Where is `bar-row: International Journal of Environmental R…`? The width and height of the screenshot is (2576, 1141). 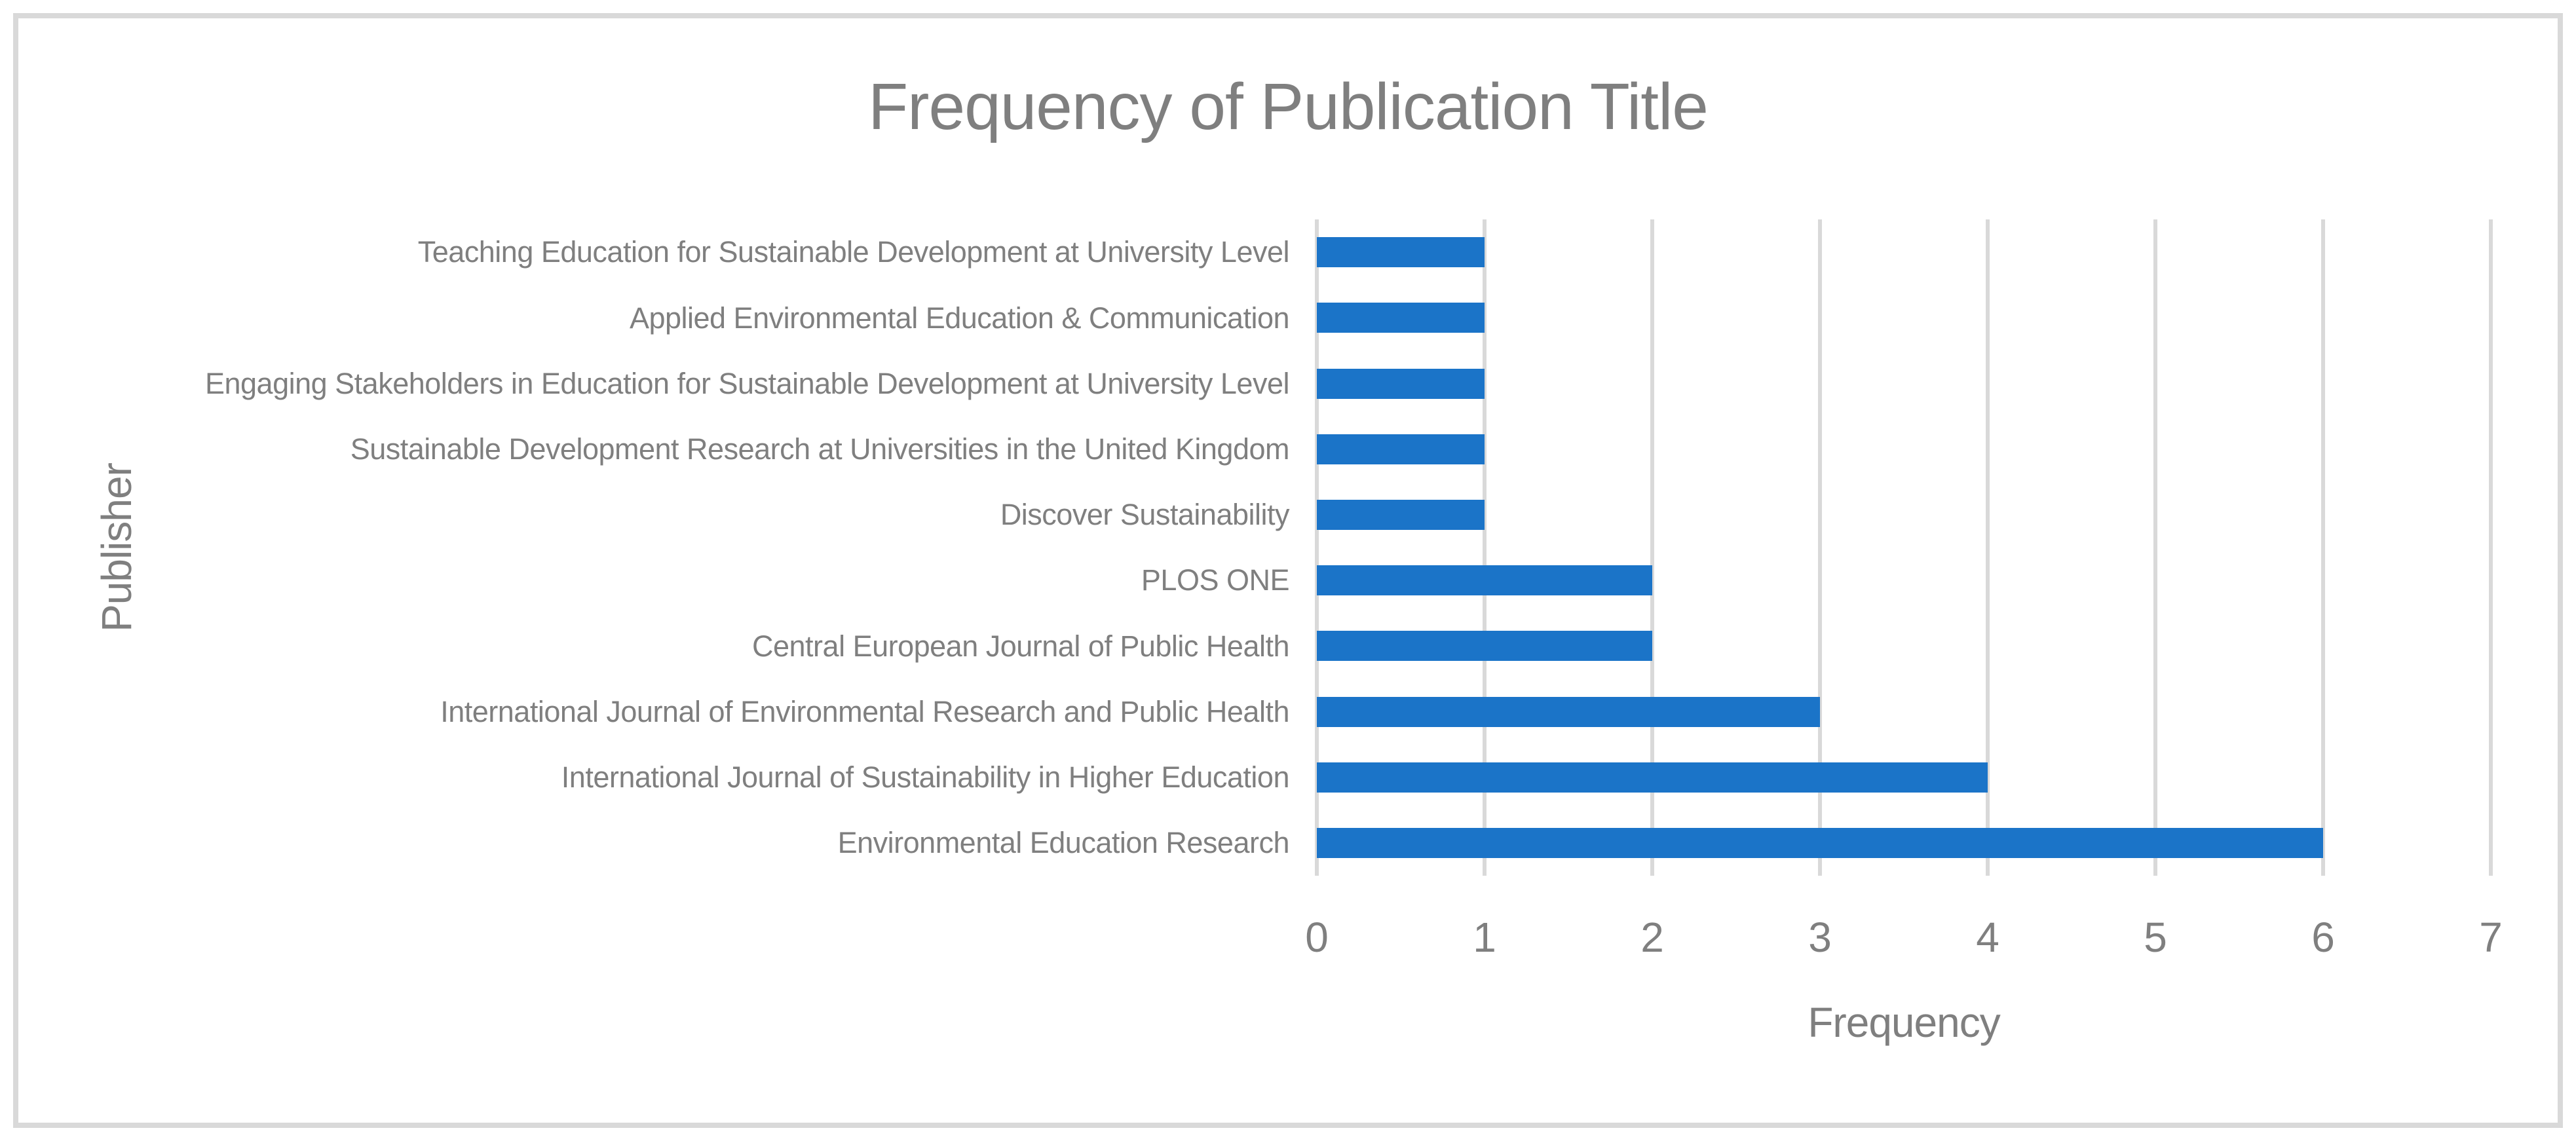 bar-row: International Journal of Environmental R… is located at coordinates (1265, 711).